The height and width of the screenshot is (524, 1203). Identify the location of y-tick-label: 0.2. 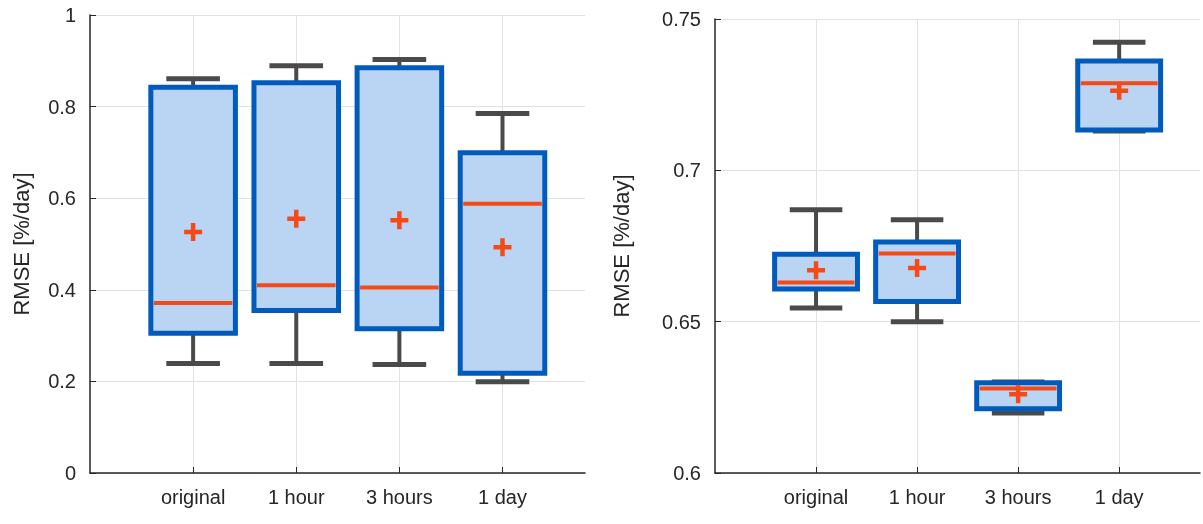
(62, 381).